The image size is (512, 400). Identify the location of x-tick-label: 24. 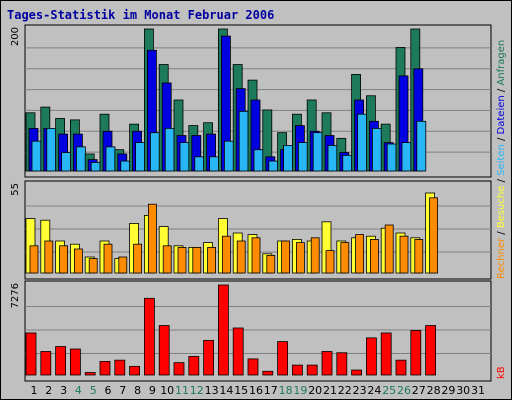
(374, 390).